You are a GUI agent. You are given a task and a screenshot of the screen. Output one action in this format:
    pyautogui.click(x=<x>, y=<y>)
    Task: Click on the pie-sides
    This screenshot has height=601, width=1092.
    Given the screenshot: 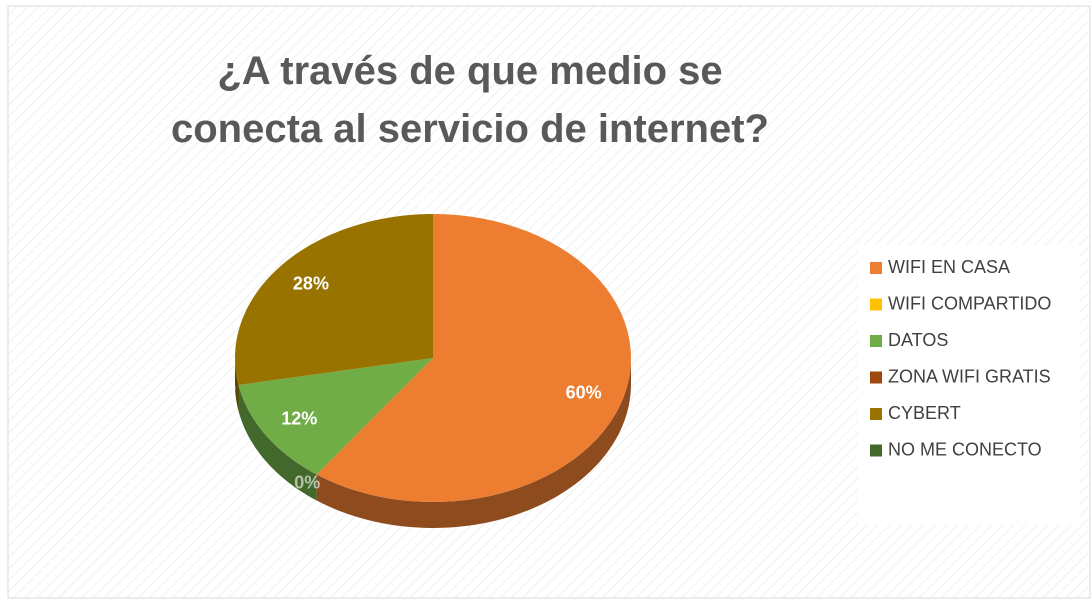 What is the action you would take?
    pyautogui.click(x=433, y=443)
    